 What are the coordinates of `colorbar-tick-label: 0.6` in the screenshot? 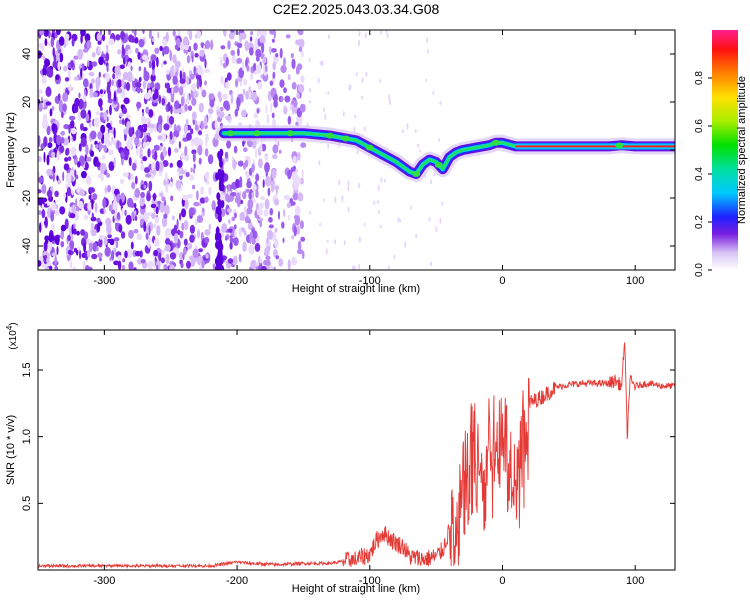 It's located at (699, 126).